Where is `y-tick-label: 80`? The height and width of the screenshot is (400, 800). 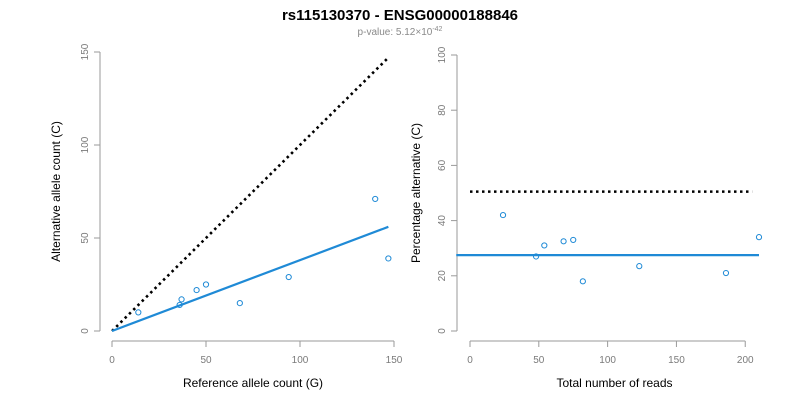 y-tick-label: 80 is located at coordinates (442, 110).